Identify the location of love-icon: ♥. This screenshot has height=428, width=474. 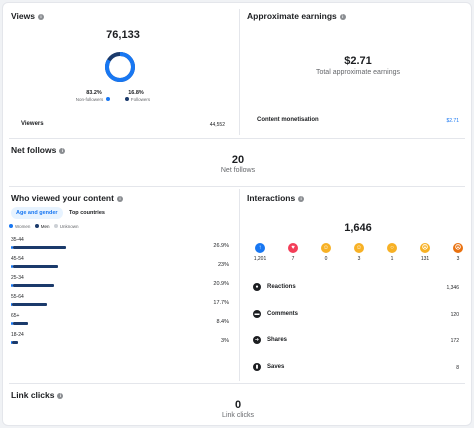
(293, 248).